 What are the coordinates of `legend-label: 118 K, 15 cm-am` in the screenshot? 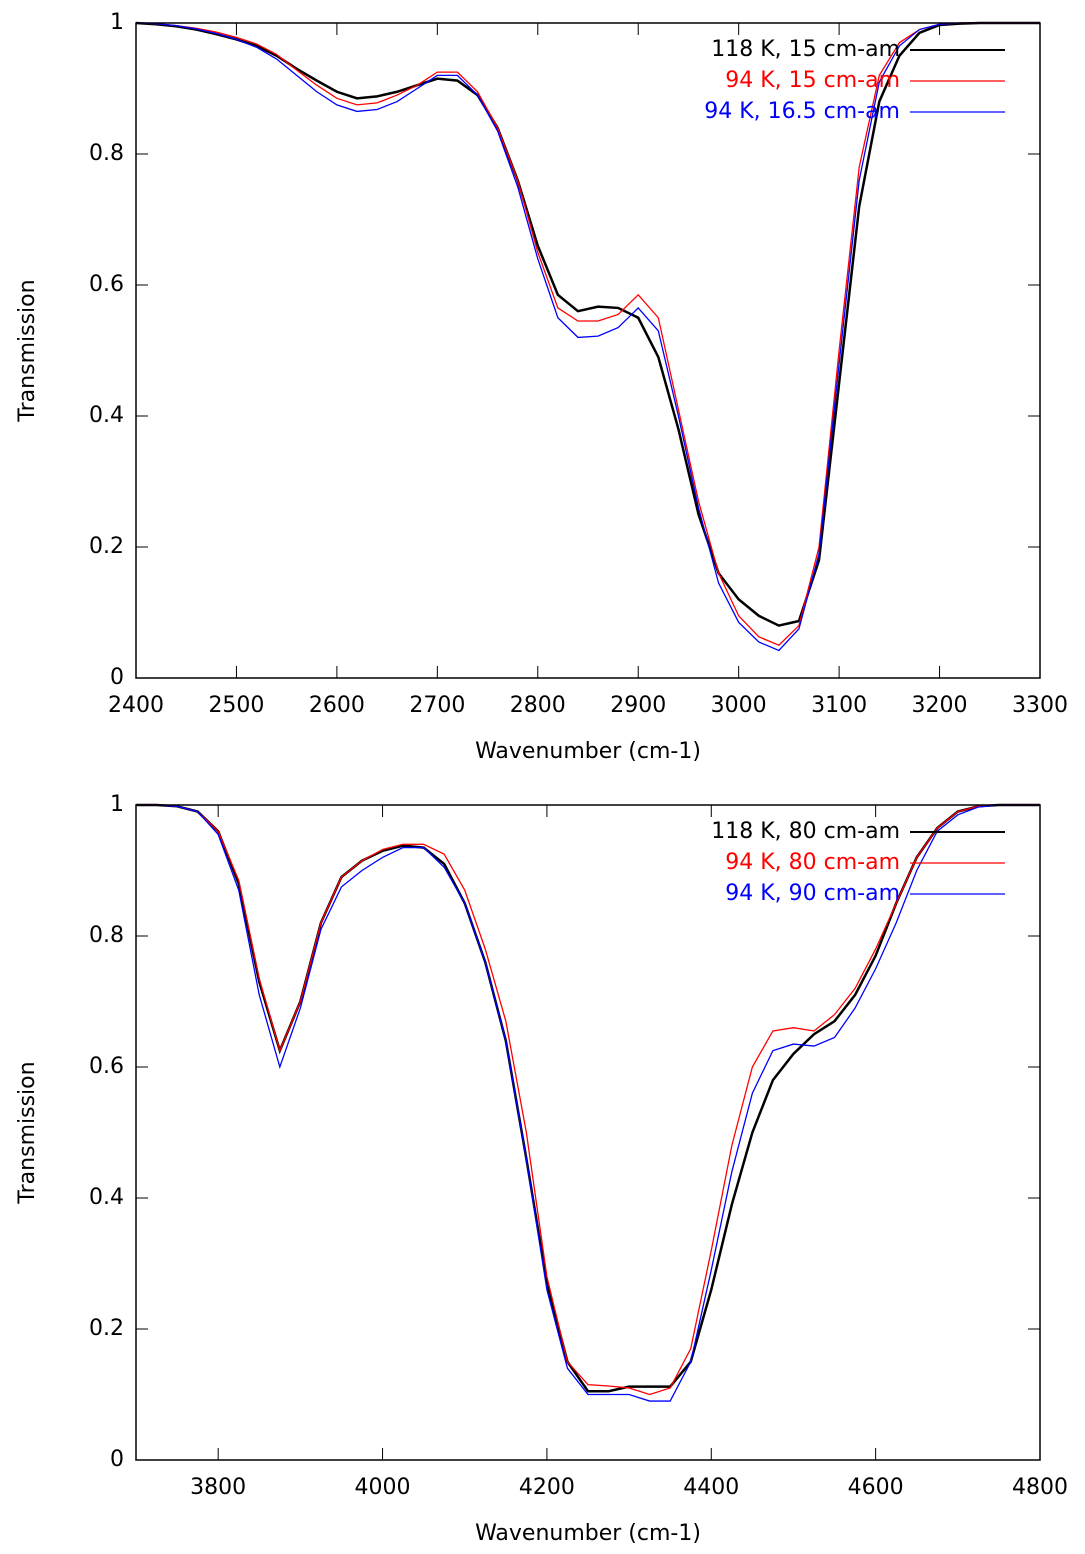 It's located at (805, 49).